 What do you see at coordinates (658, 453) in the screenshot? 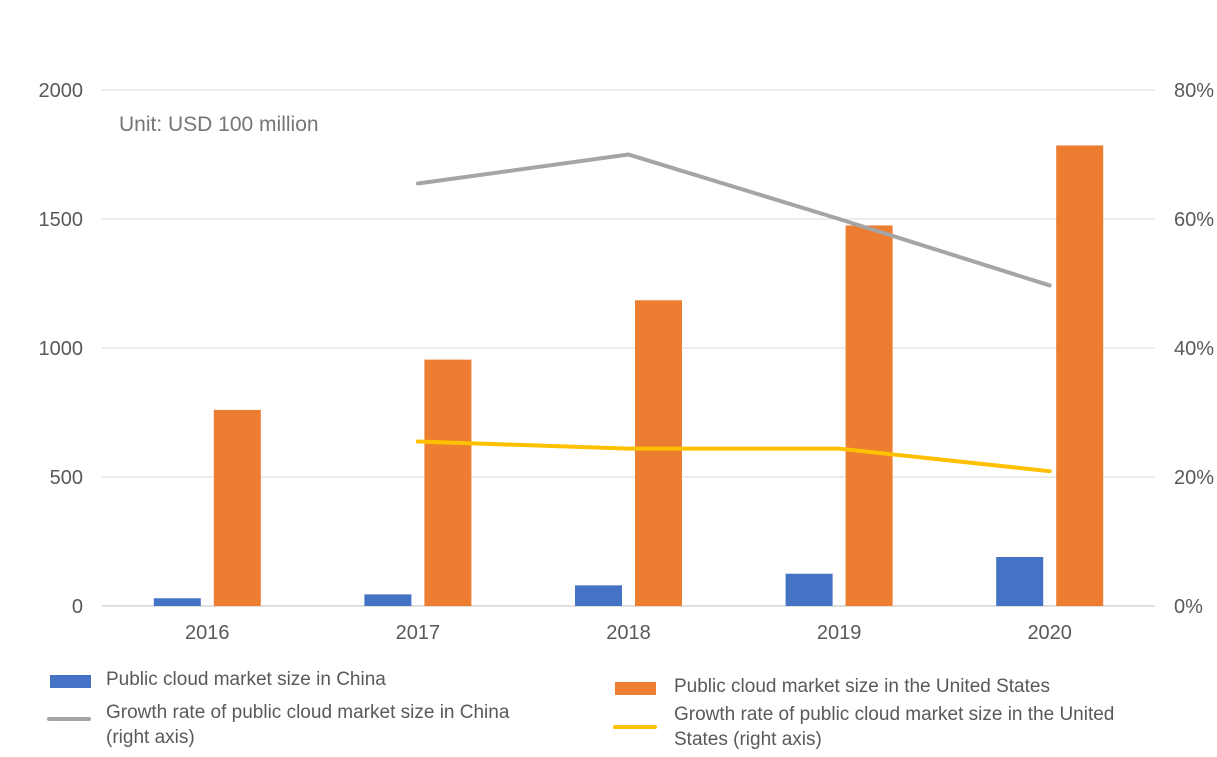
I see `bar-us-2018` at bounding box center [658, 453].